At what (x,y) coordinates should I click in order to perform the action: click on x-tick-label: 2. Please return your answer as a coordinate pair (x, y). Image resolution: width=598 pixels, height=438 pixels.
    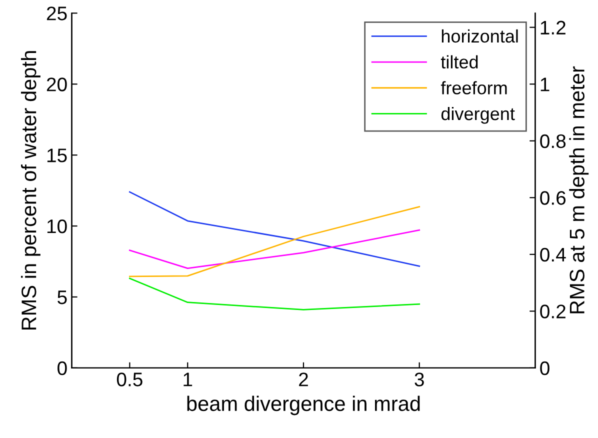
    Looking at the image, I should click on (303, 379).